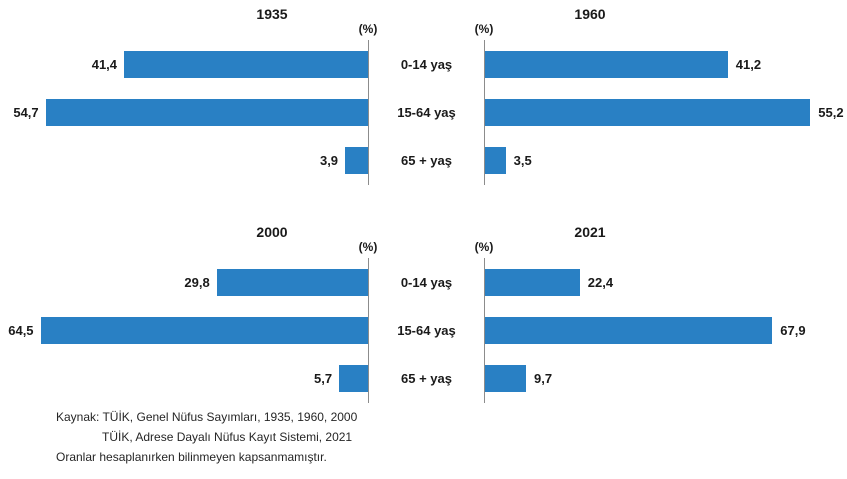 Image resolution: width=847 pixels, height=479 pixels. Describe the element at coordinates (522, 160) in the screenshot. I see `value-label: 3,5` at that location.